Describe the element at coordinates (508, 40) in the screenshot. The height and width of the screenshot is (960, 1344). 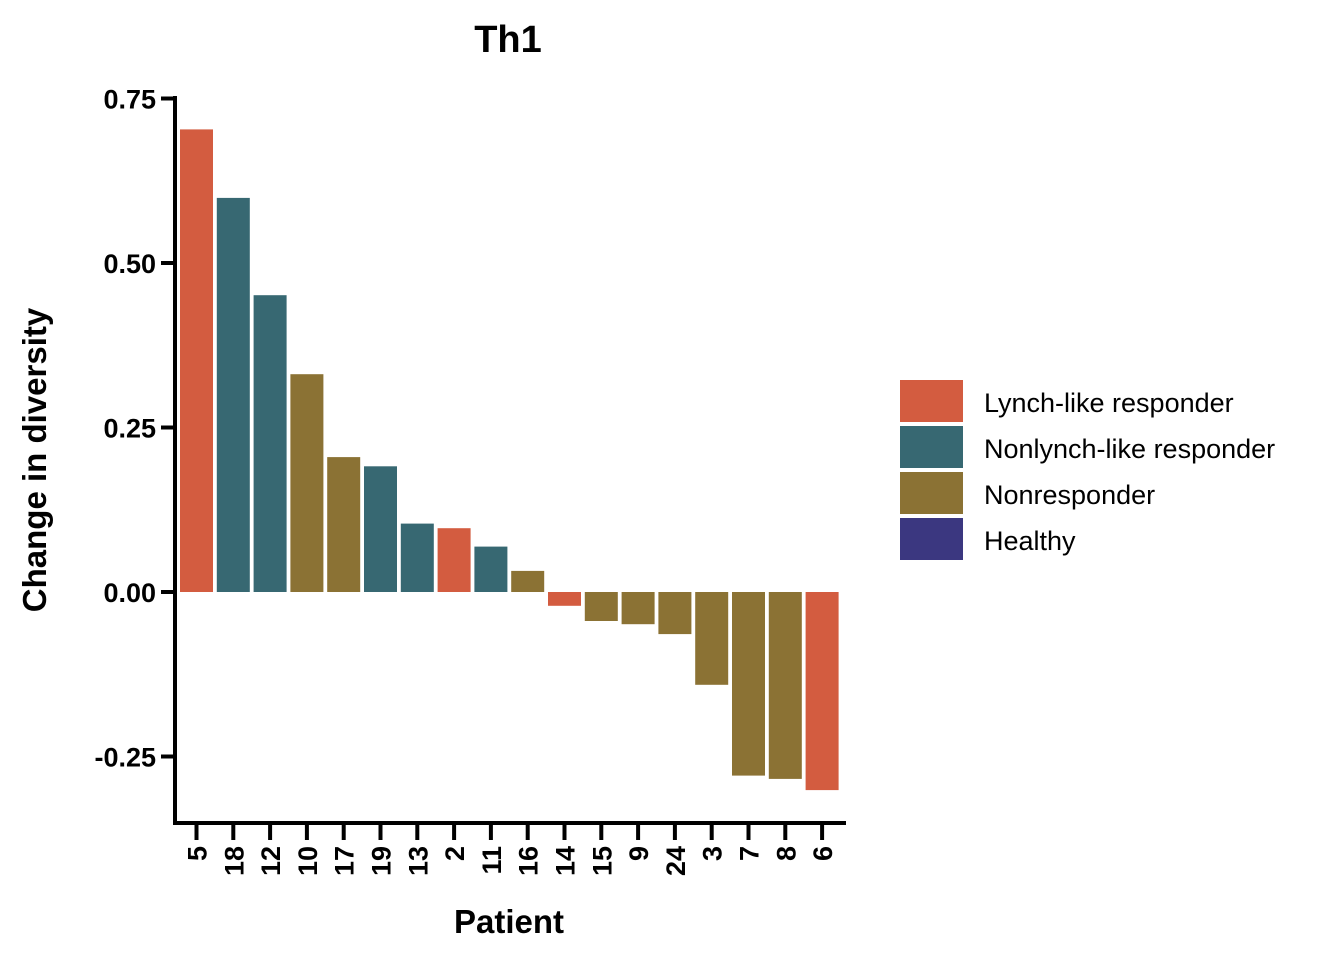
I see `chart-title: Th1` at that location.